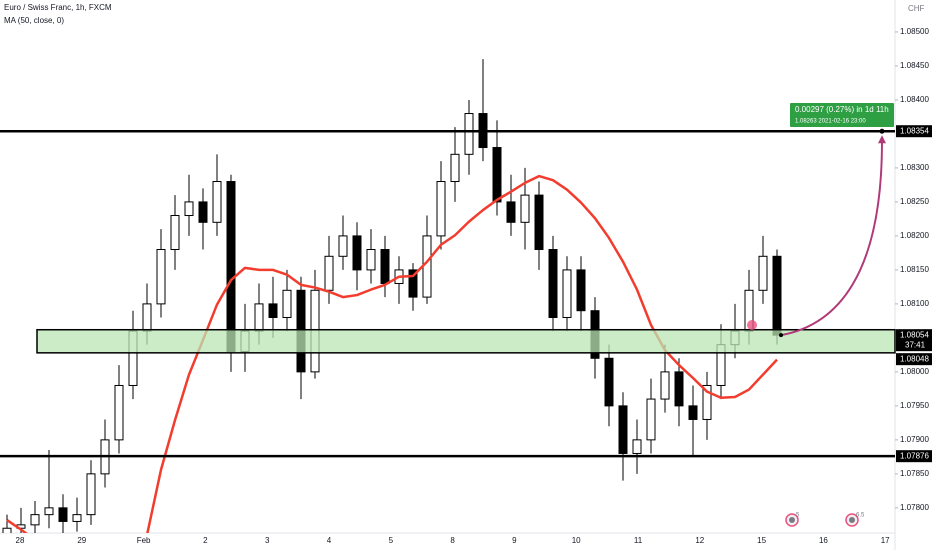 The width and height of the screenshot is (932, 550). Describe the element at coordinates (576, 540) in the screenshot. I see `x-tick-label: 10` at that location.